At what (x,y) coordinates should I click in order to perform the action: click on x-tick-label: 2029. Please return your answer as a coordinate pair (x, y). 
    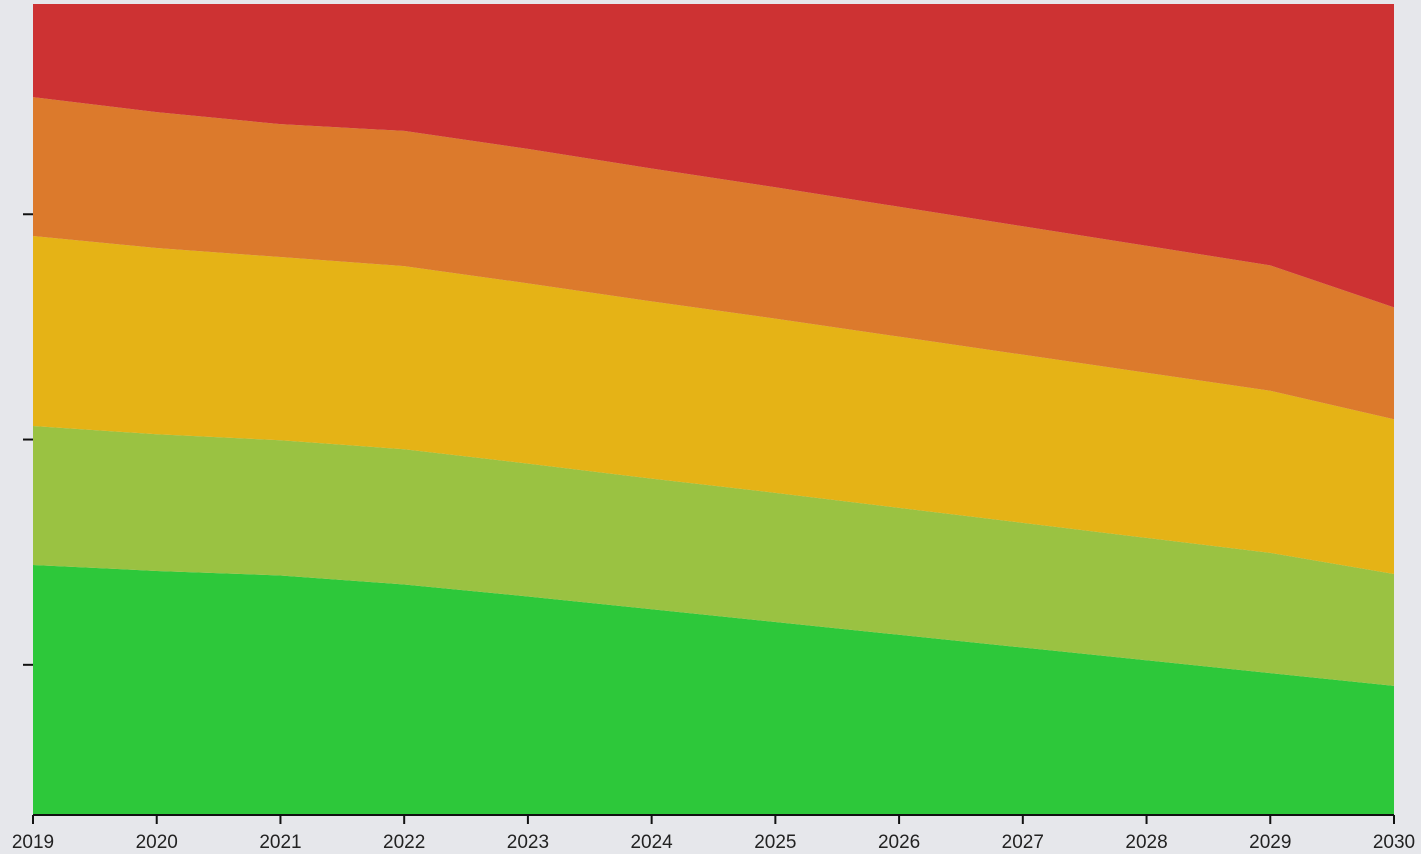
    Looking at the image, I should click on (1270, 842).